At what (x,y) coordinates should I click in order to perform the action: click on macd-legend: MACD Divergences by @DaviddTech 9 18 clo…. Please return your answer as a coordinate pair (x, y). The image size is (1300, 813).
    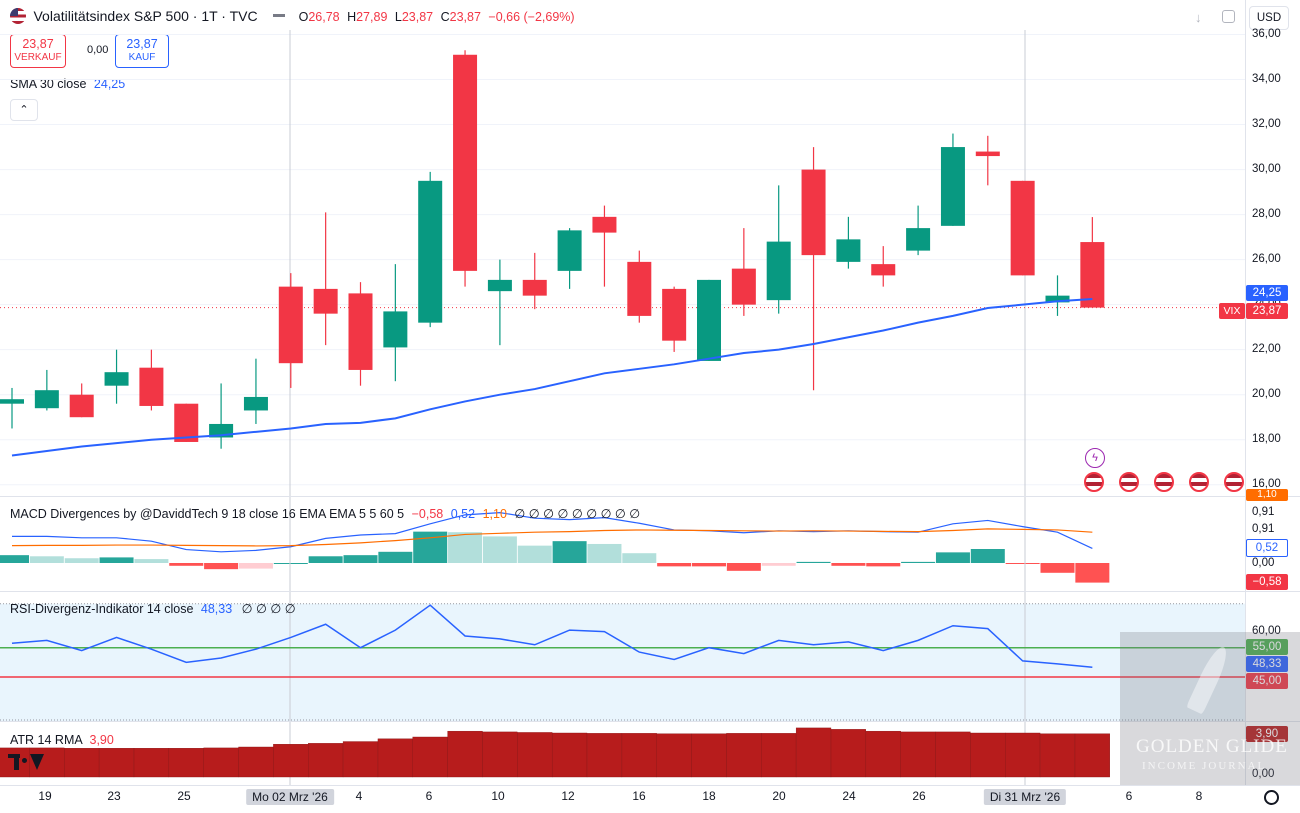
    Looking at the image, I should click on (325, 513).